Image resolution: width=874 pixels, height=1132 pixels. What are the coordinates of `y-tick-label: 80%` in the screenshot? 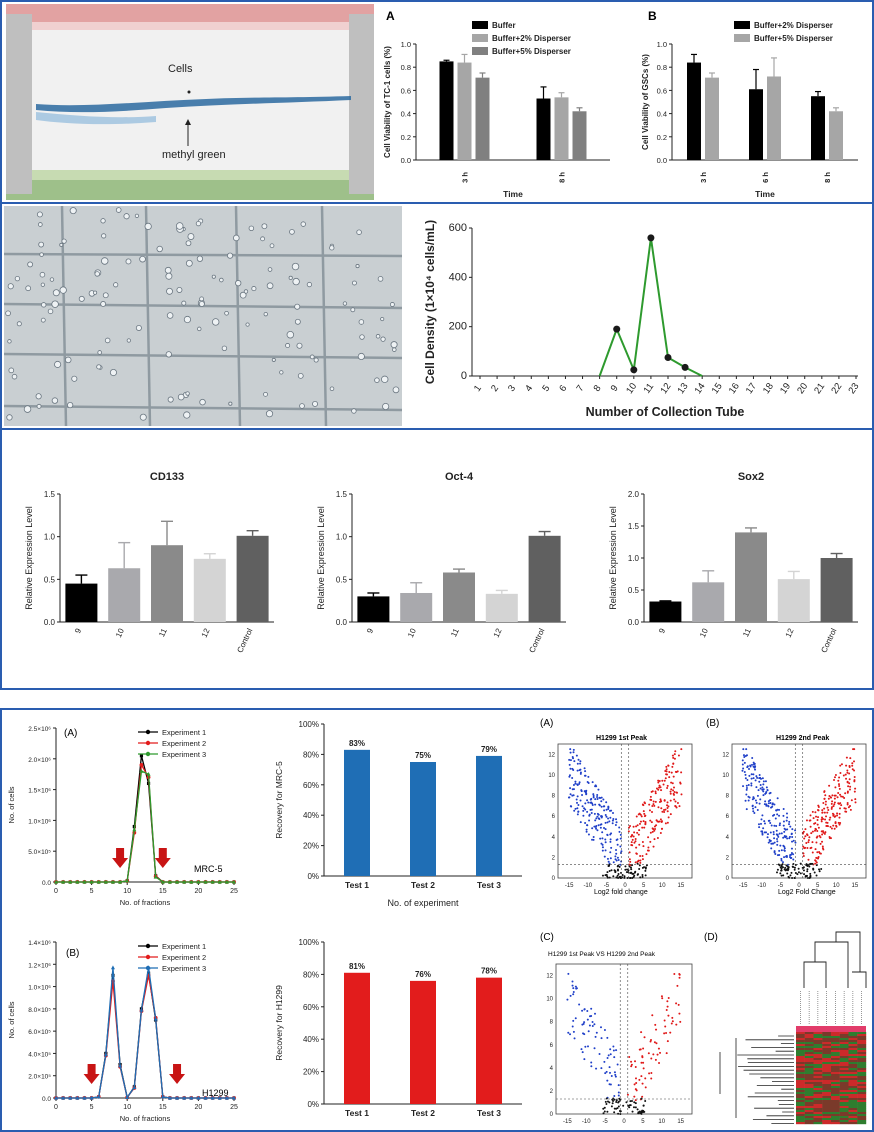 It's located at (311, 974).